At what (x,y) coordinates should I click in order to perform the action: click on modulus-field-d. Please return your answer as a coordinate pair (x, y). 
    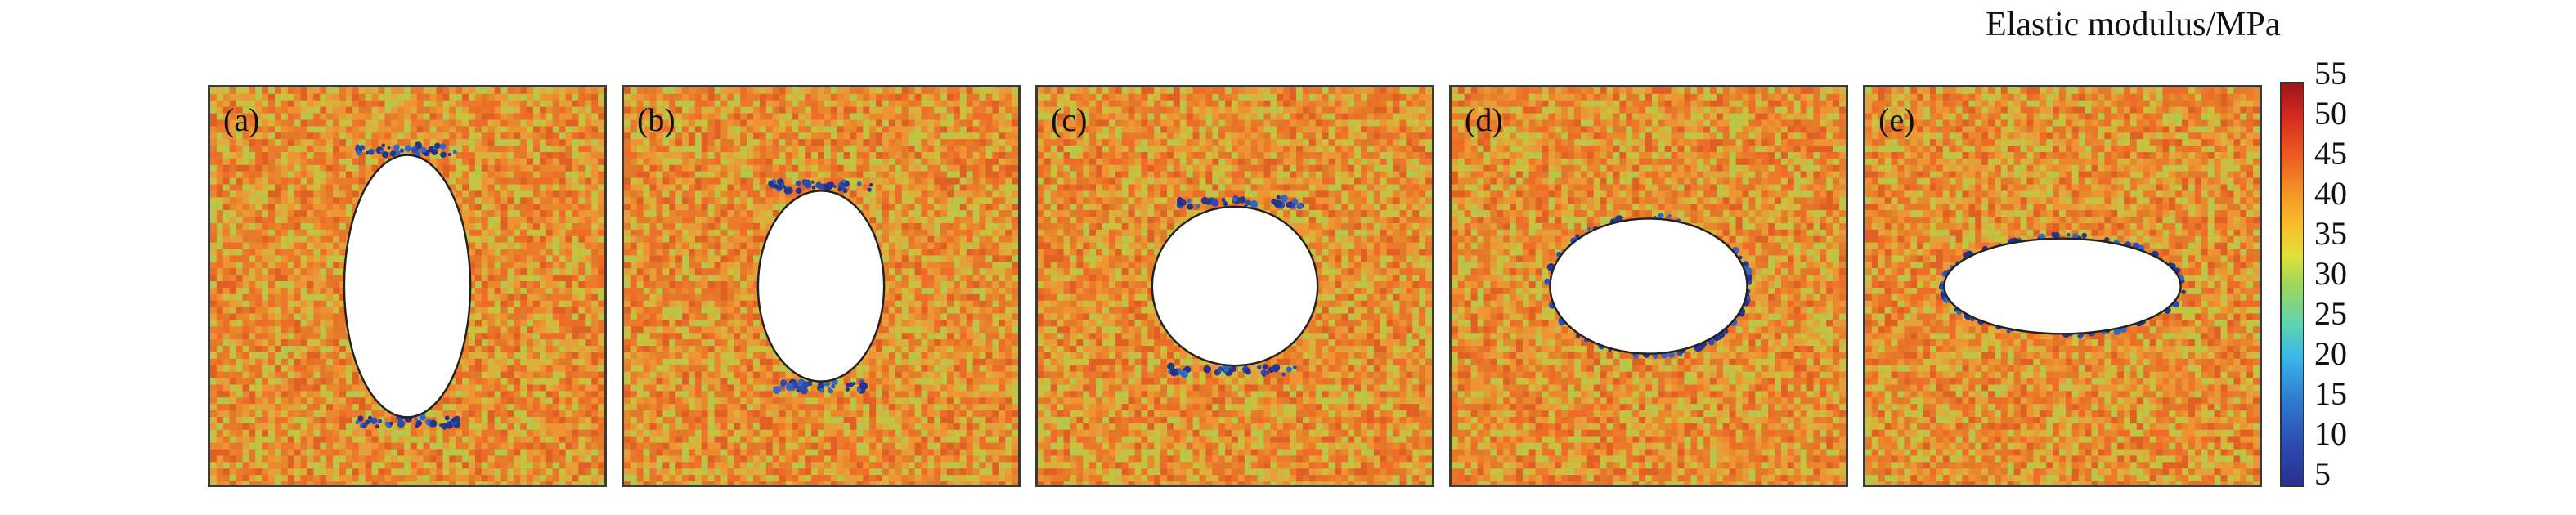
    Looking at the image, I should click on (1649, 286).